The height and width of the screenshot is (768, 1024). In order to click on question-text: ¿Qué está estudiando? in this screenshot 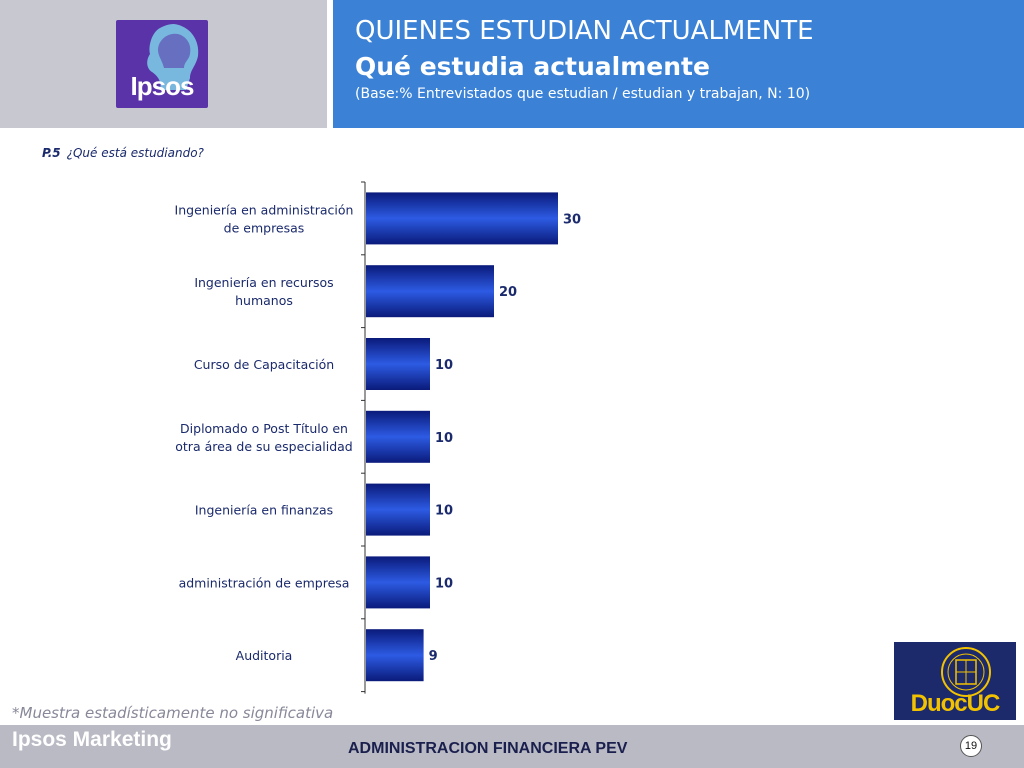, I will do `click(135, 153)`.